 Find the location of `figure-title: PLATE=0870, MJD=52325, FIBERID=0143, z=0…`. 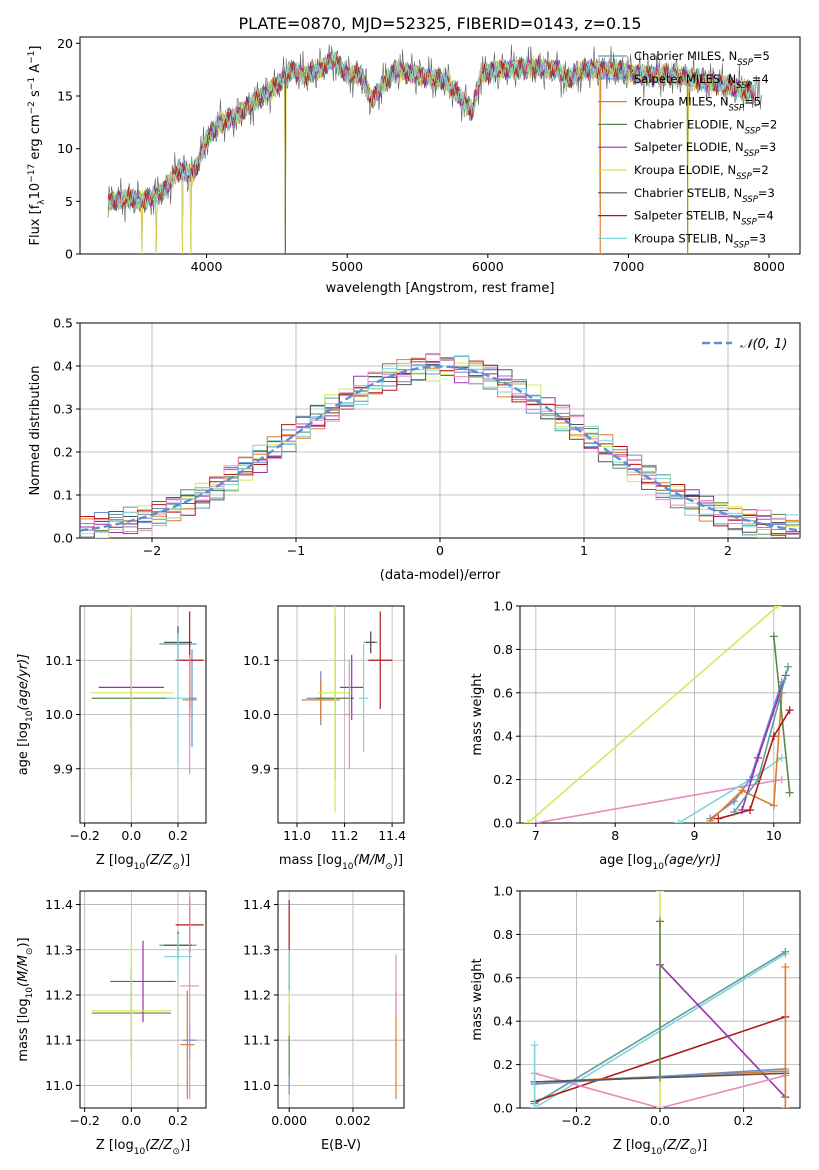

figure-title: PLATE=0870, MJD=52325, FIBERID=0143, z=0… is located at coordinates (439, 23).